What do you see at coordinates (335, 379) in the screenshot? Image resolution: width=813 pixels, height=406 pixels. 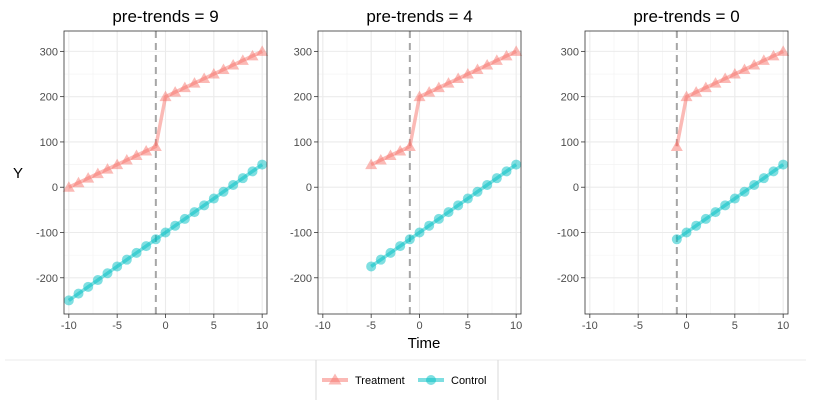 I see `legend-treatment-key` at bounding box center [335, 379].